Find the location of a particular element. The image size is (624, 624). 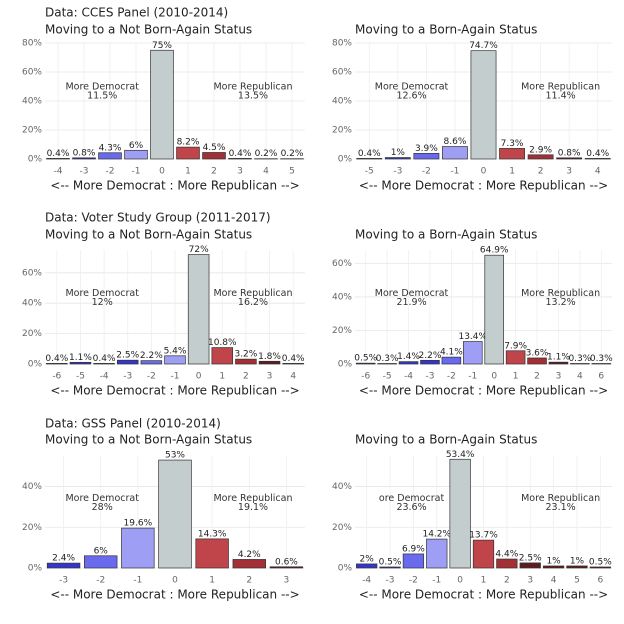

panel-source: Data: GSS Panel (2010-2014) is located at coordinates (133, 424).